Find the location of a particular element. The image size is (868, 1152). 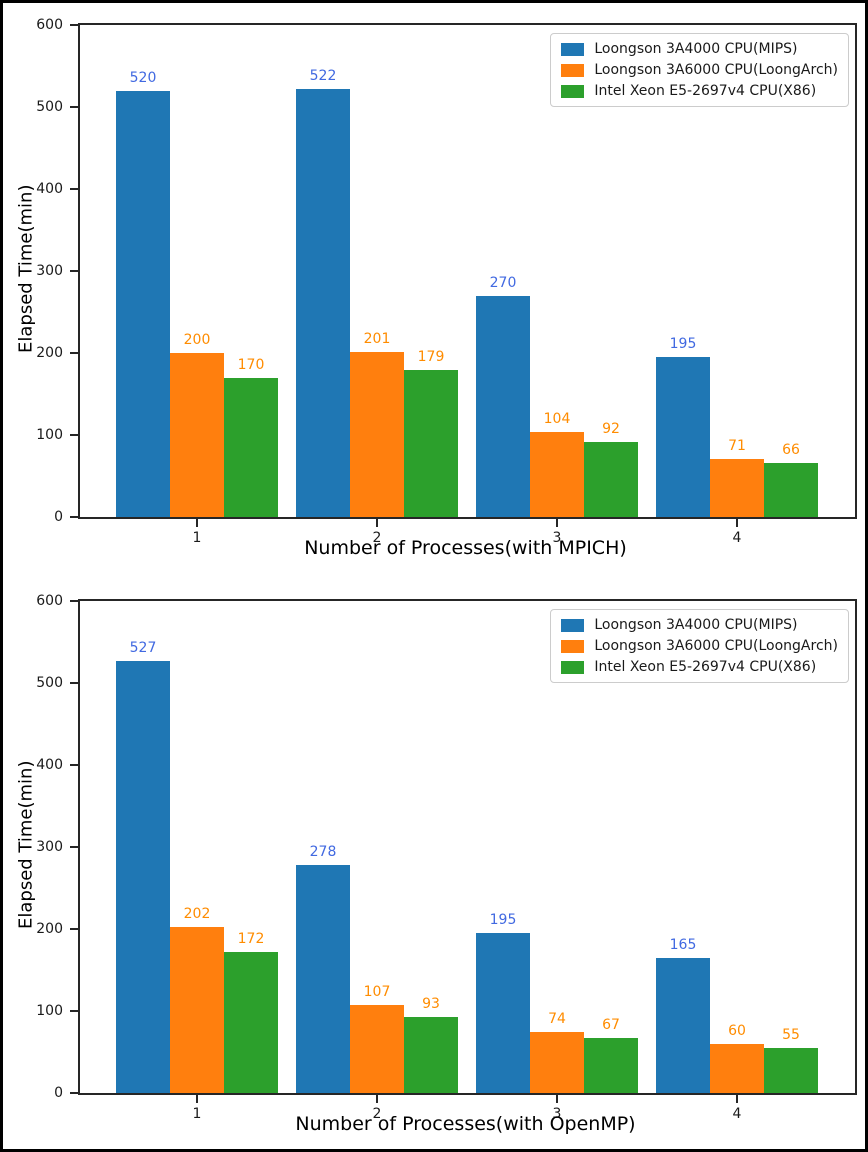

bar-value-label: 201 is located at coordinates (377, 339).